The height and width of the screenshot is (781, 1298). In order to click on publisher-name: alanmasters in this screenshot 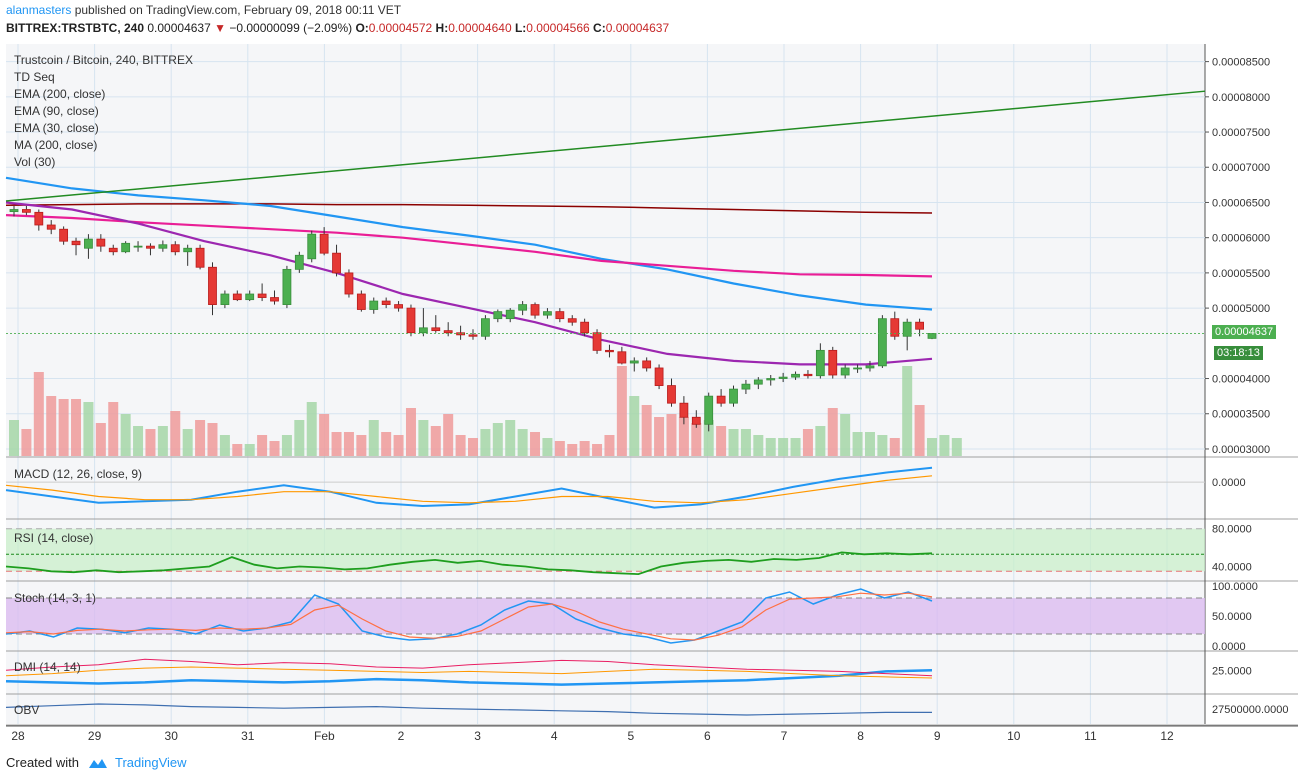, I will do `click(39, 10)`.